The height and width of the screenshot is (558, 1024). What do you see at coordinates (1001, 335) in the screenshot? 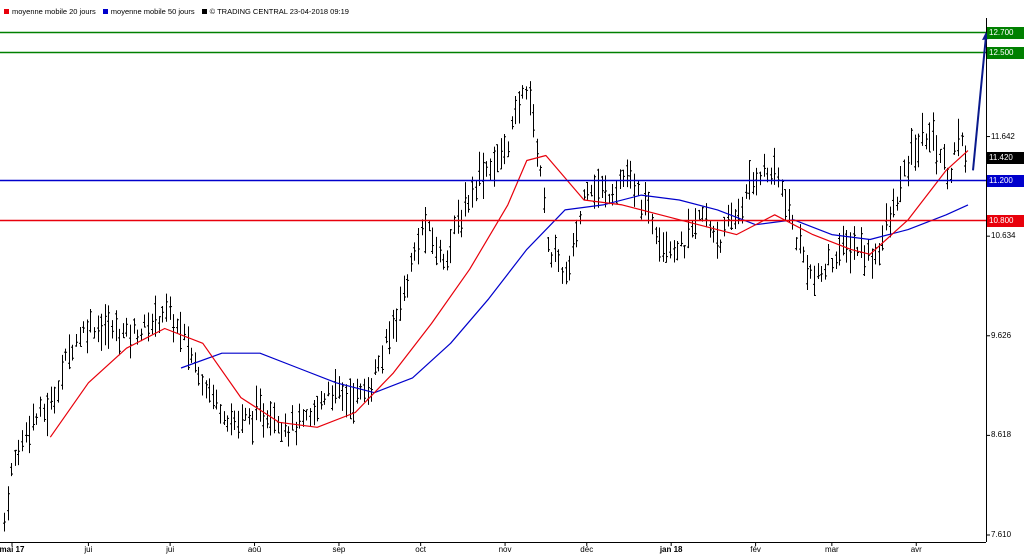
I see `y-tick-label: 9.626` at bounding box center [1001, 335].